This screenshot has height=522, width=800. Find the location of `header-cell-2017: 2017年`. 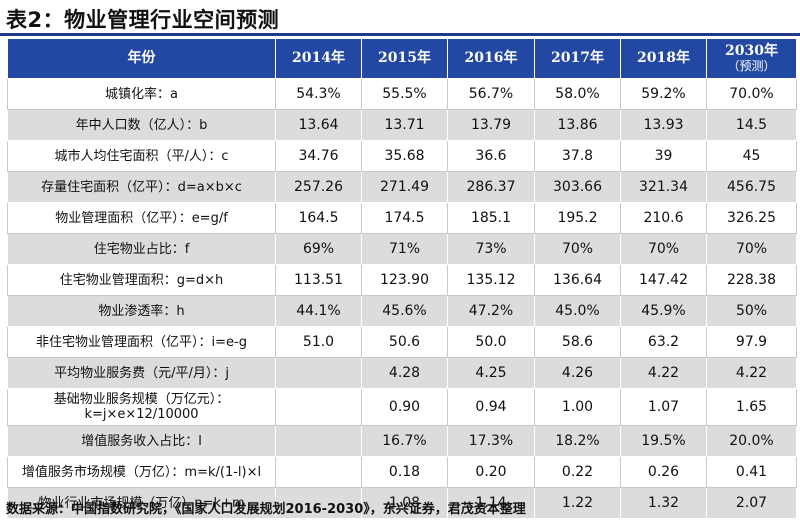

header-cell-2017: 2017年 is located at coordinates (577, 58).